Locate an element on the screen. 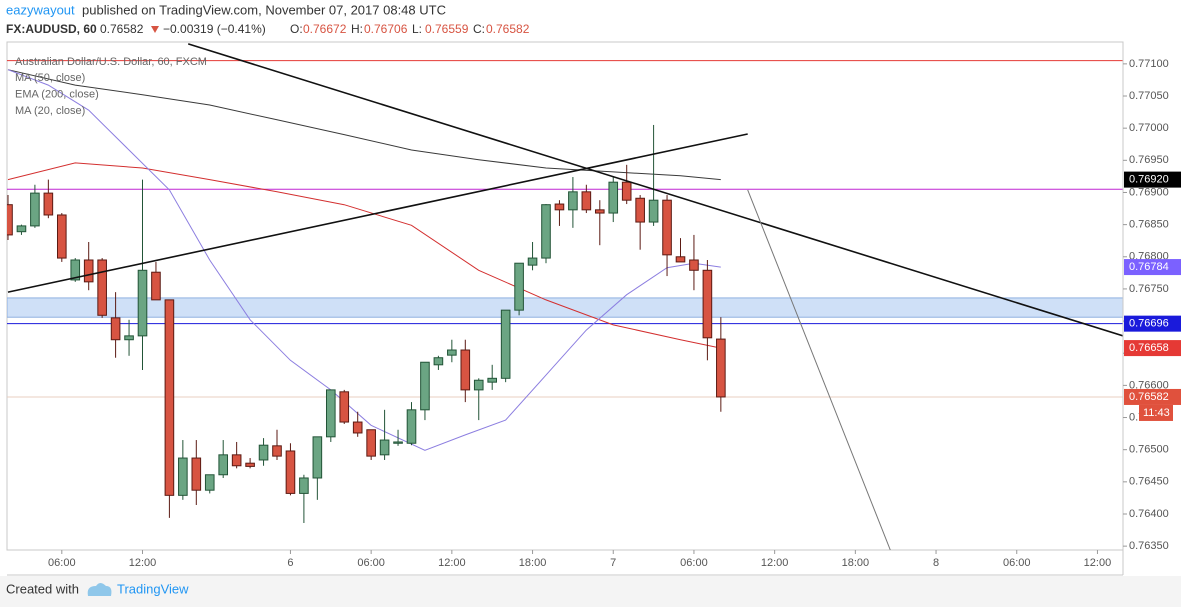  x-tick-label: 8 is located at coordinates (936, 563).